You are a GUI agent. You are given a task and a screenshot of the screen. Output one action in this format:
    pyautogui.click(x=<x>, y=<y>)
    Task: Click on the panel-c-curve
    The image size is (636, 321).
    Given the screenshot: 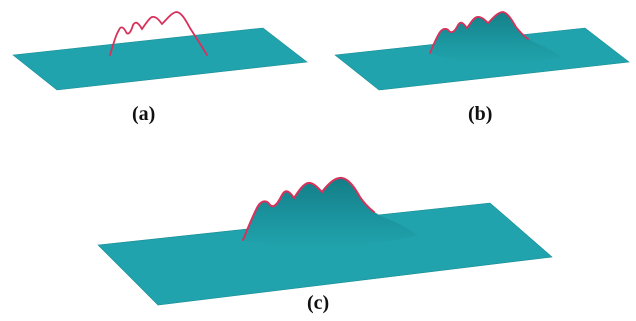 What is the action you would take?
    pyautogui.click(x=308, y=208)
    